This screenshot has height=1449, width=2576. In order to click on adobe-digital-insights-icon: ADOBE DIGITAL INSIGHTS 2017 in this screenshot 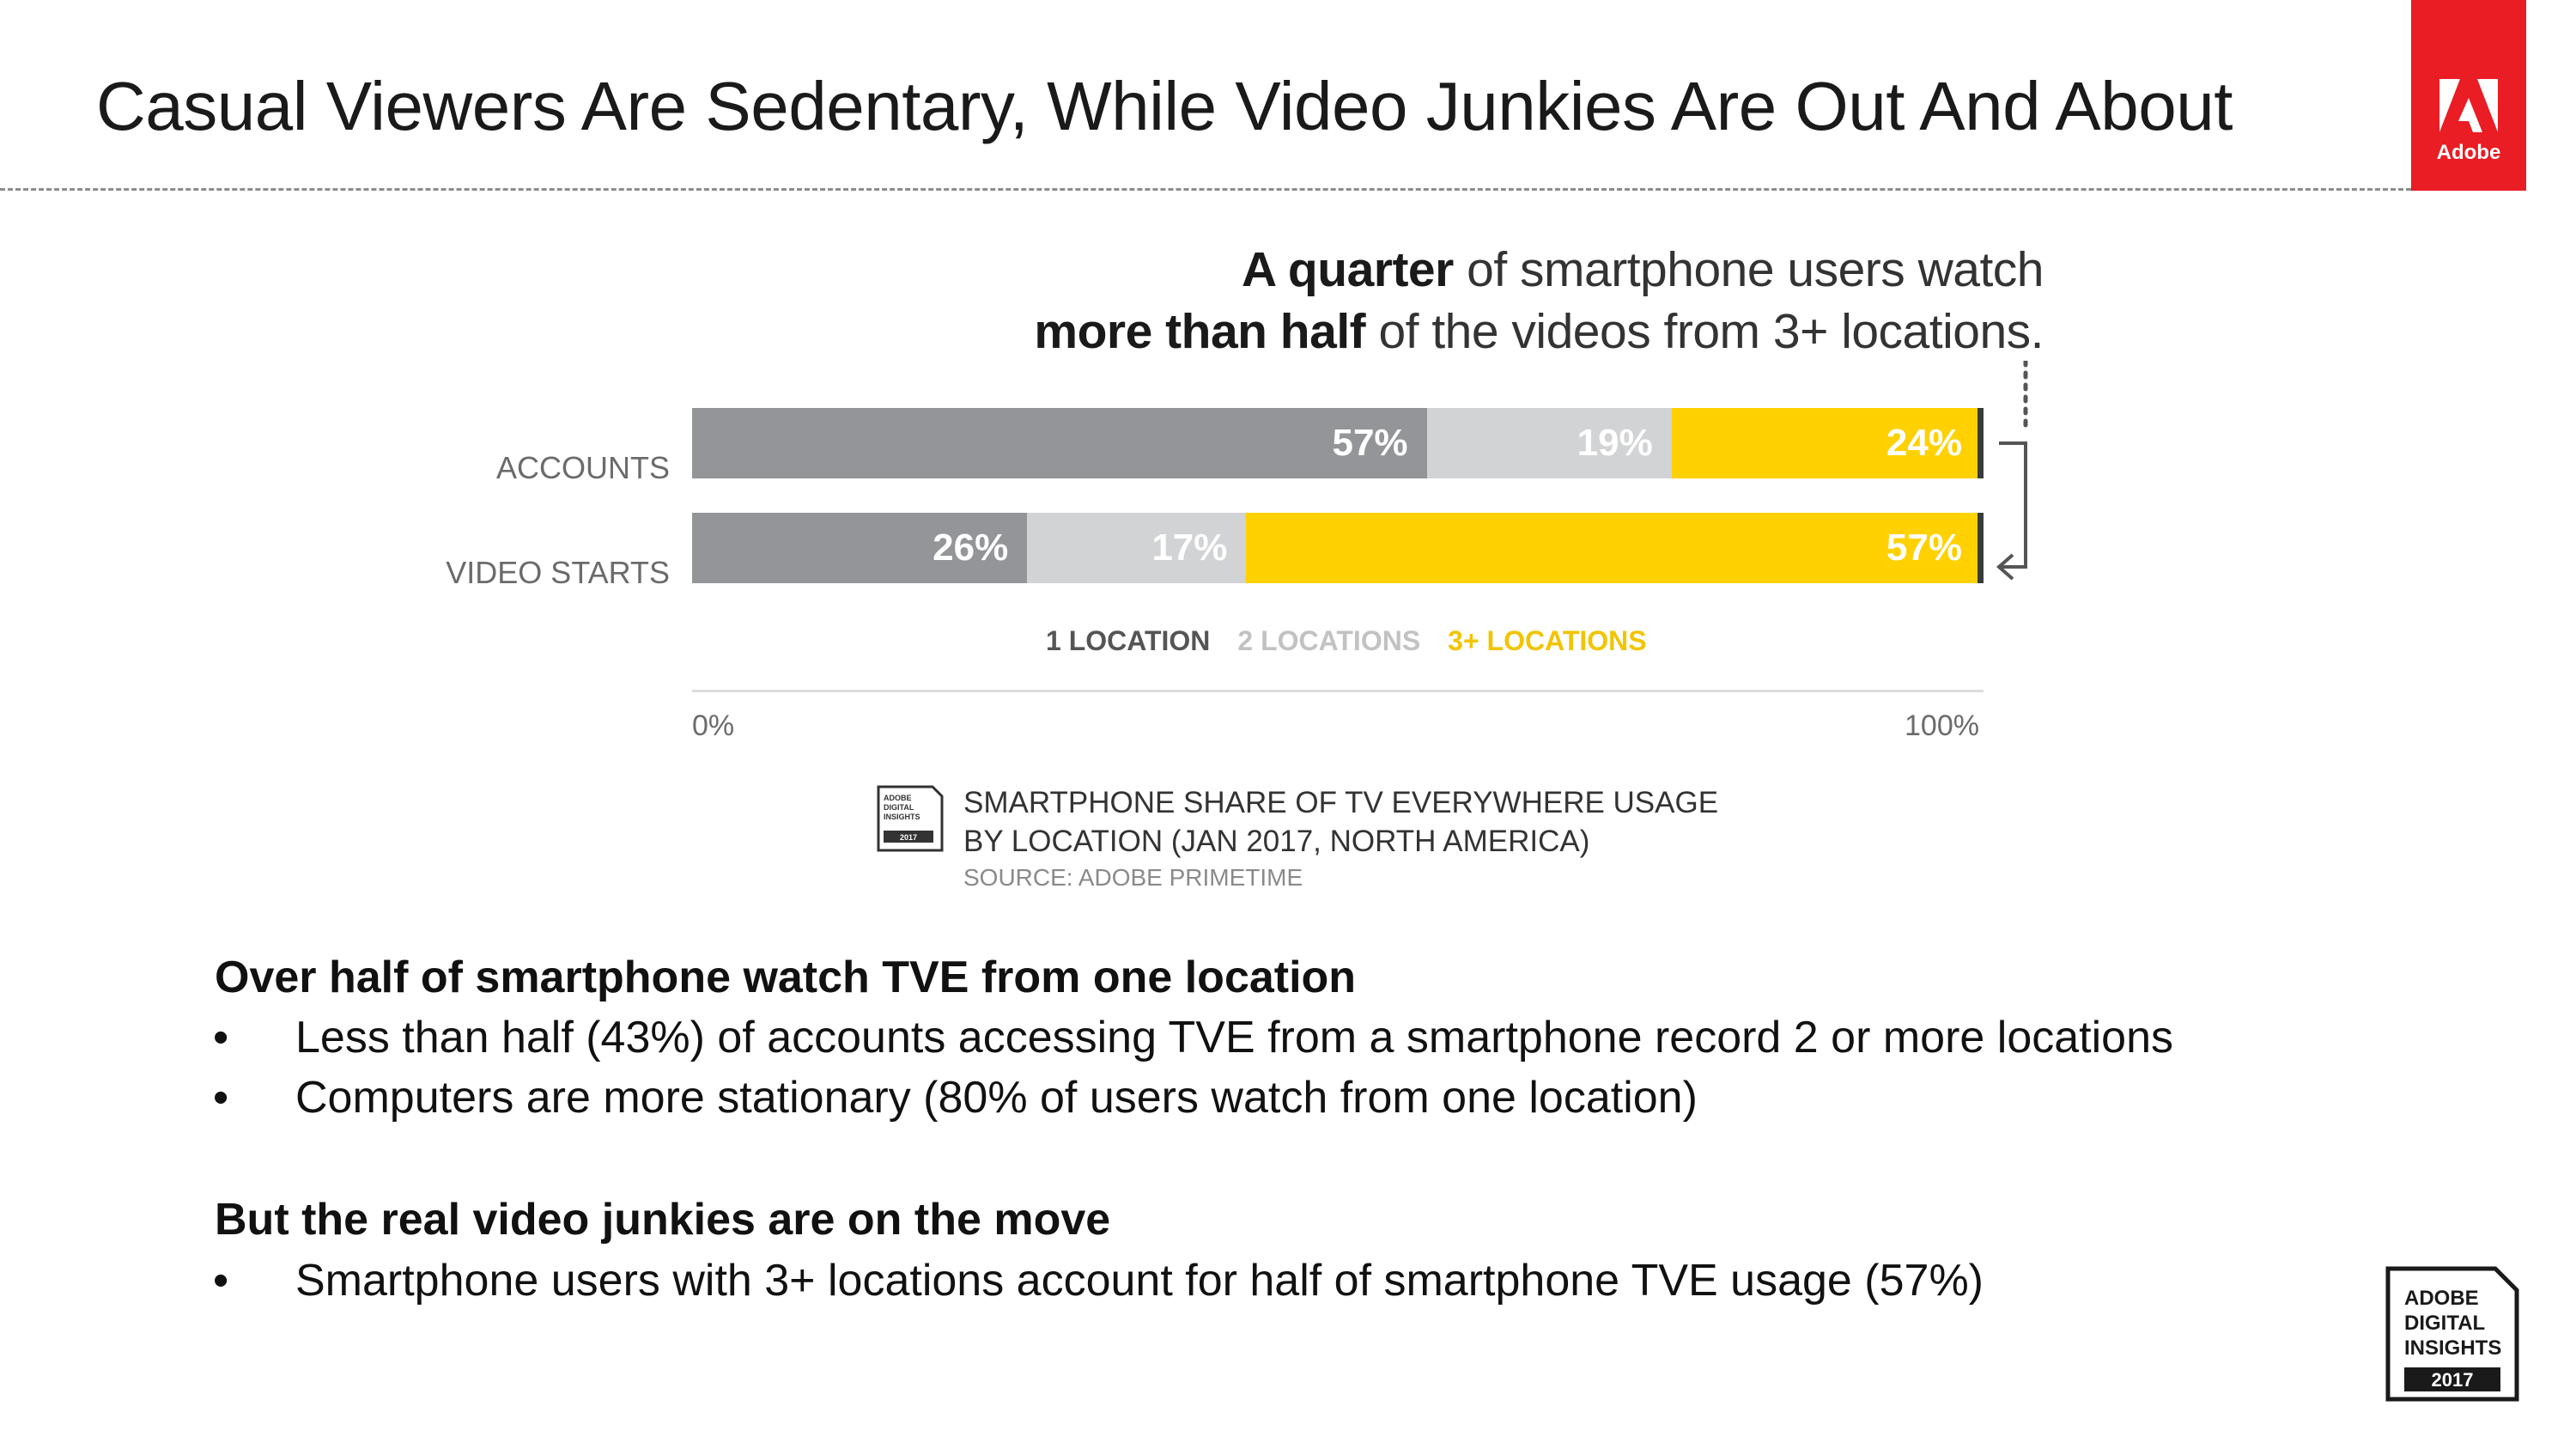, I will do `click(910, 818)`.